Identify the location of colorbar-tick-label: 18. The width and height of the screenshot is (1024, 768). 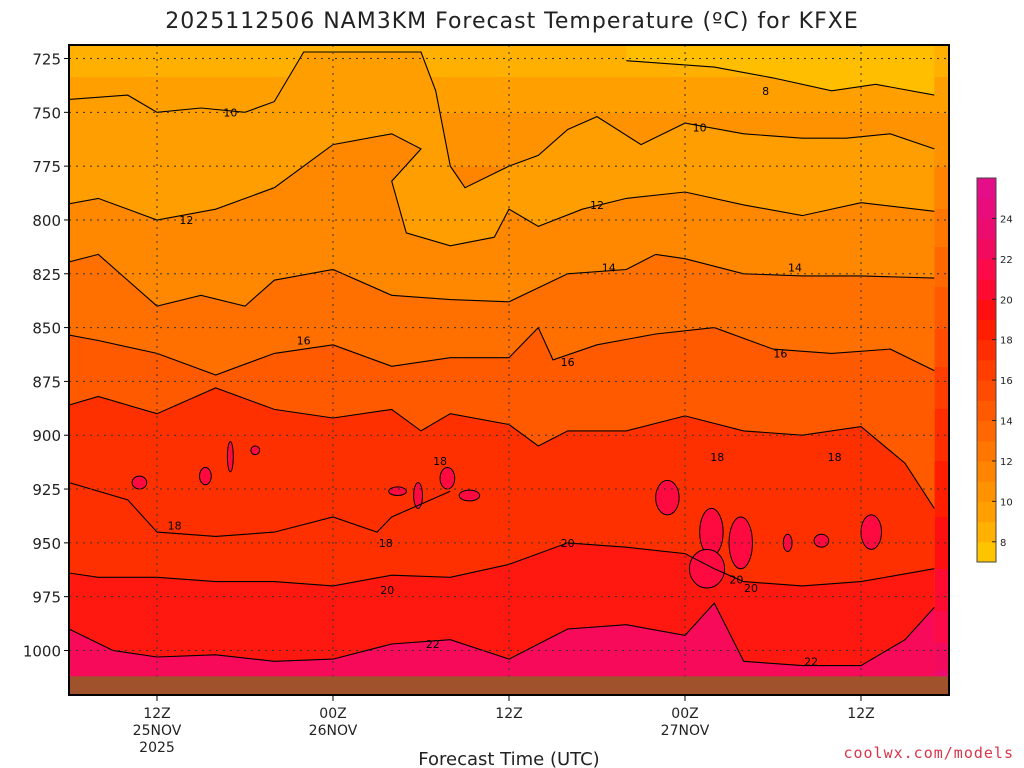
(1006, 341).